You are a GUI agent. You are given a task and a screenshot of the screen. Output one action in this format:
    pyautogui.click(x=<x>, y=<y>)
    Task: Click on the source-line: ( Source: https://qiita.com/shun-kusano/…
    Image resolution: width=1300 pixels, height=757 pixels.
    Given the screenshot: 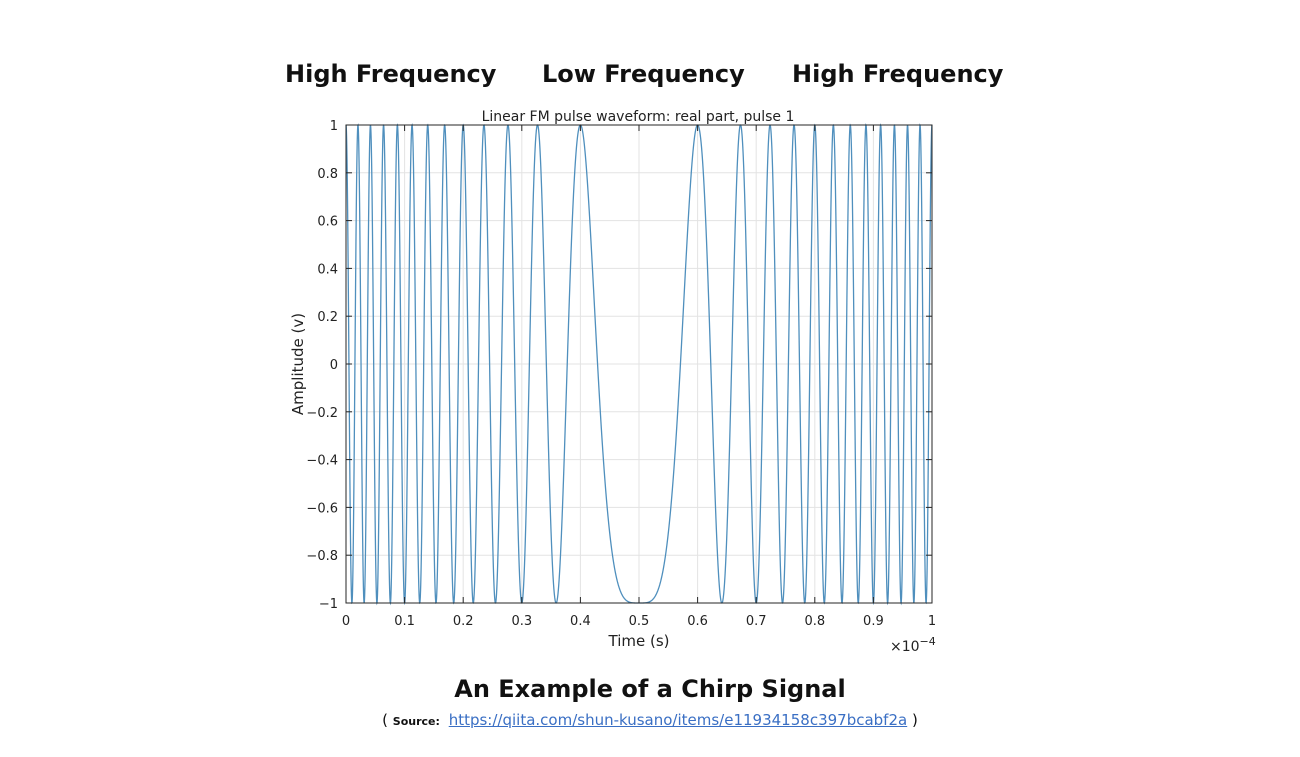 What is the action you would take?
    pyautogui.click(x=650, y=720)
    